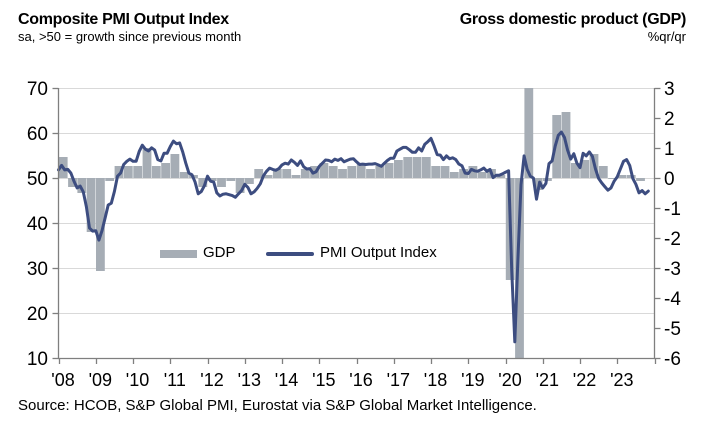 The height and width of the screenshot is (424, 712). I want to click on x-axis-label: '16, so click(360, 380).